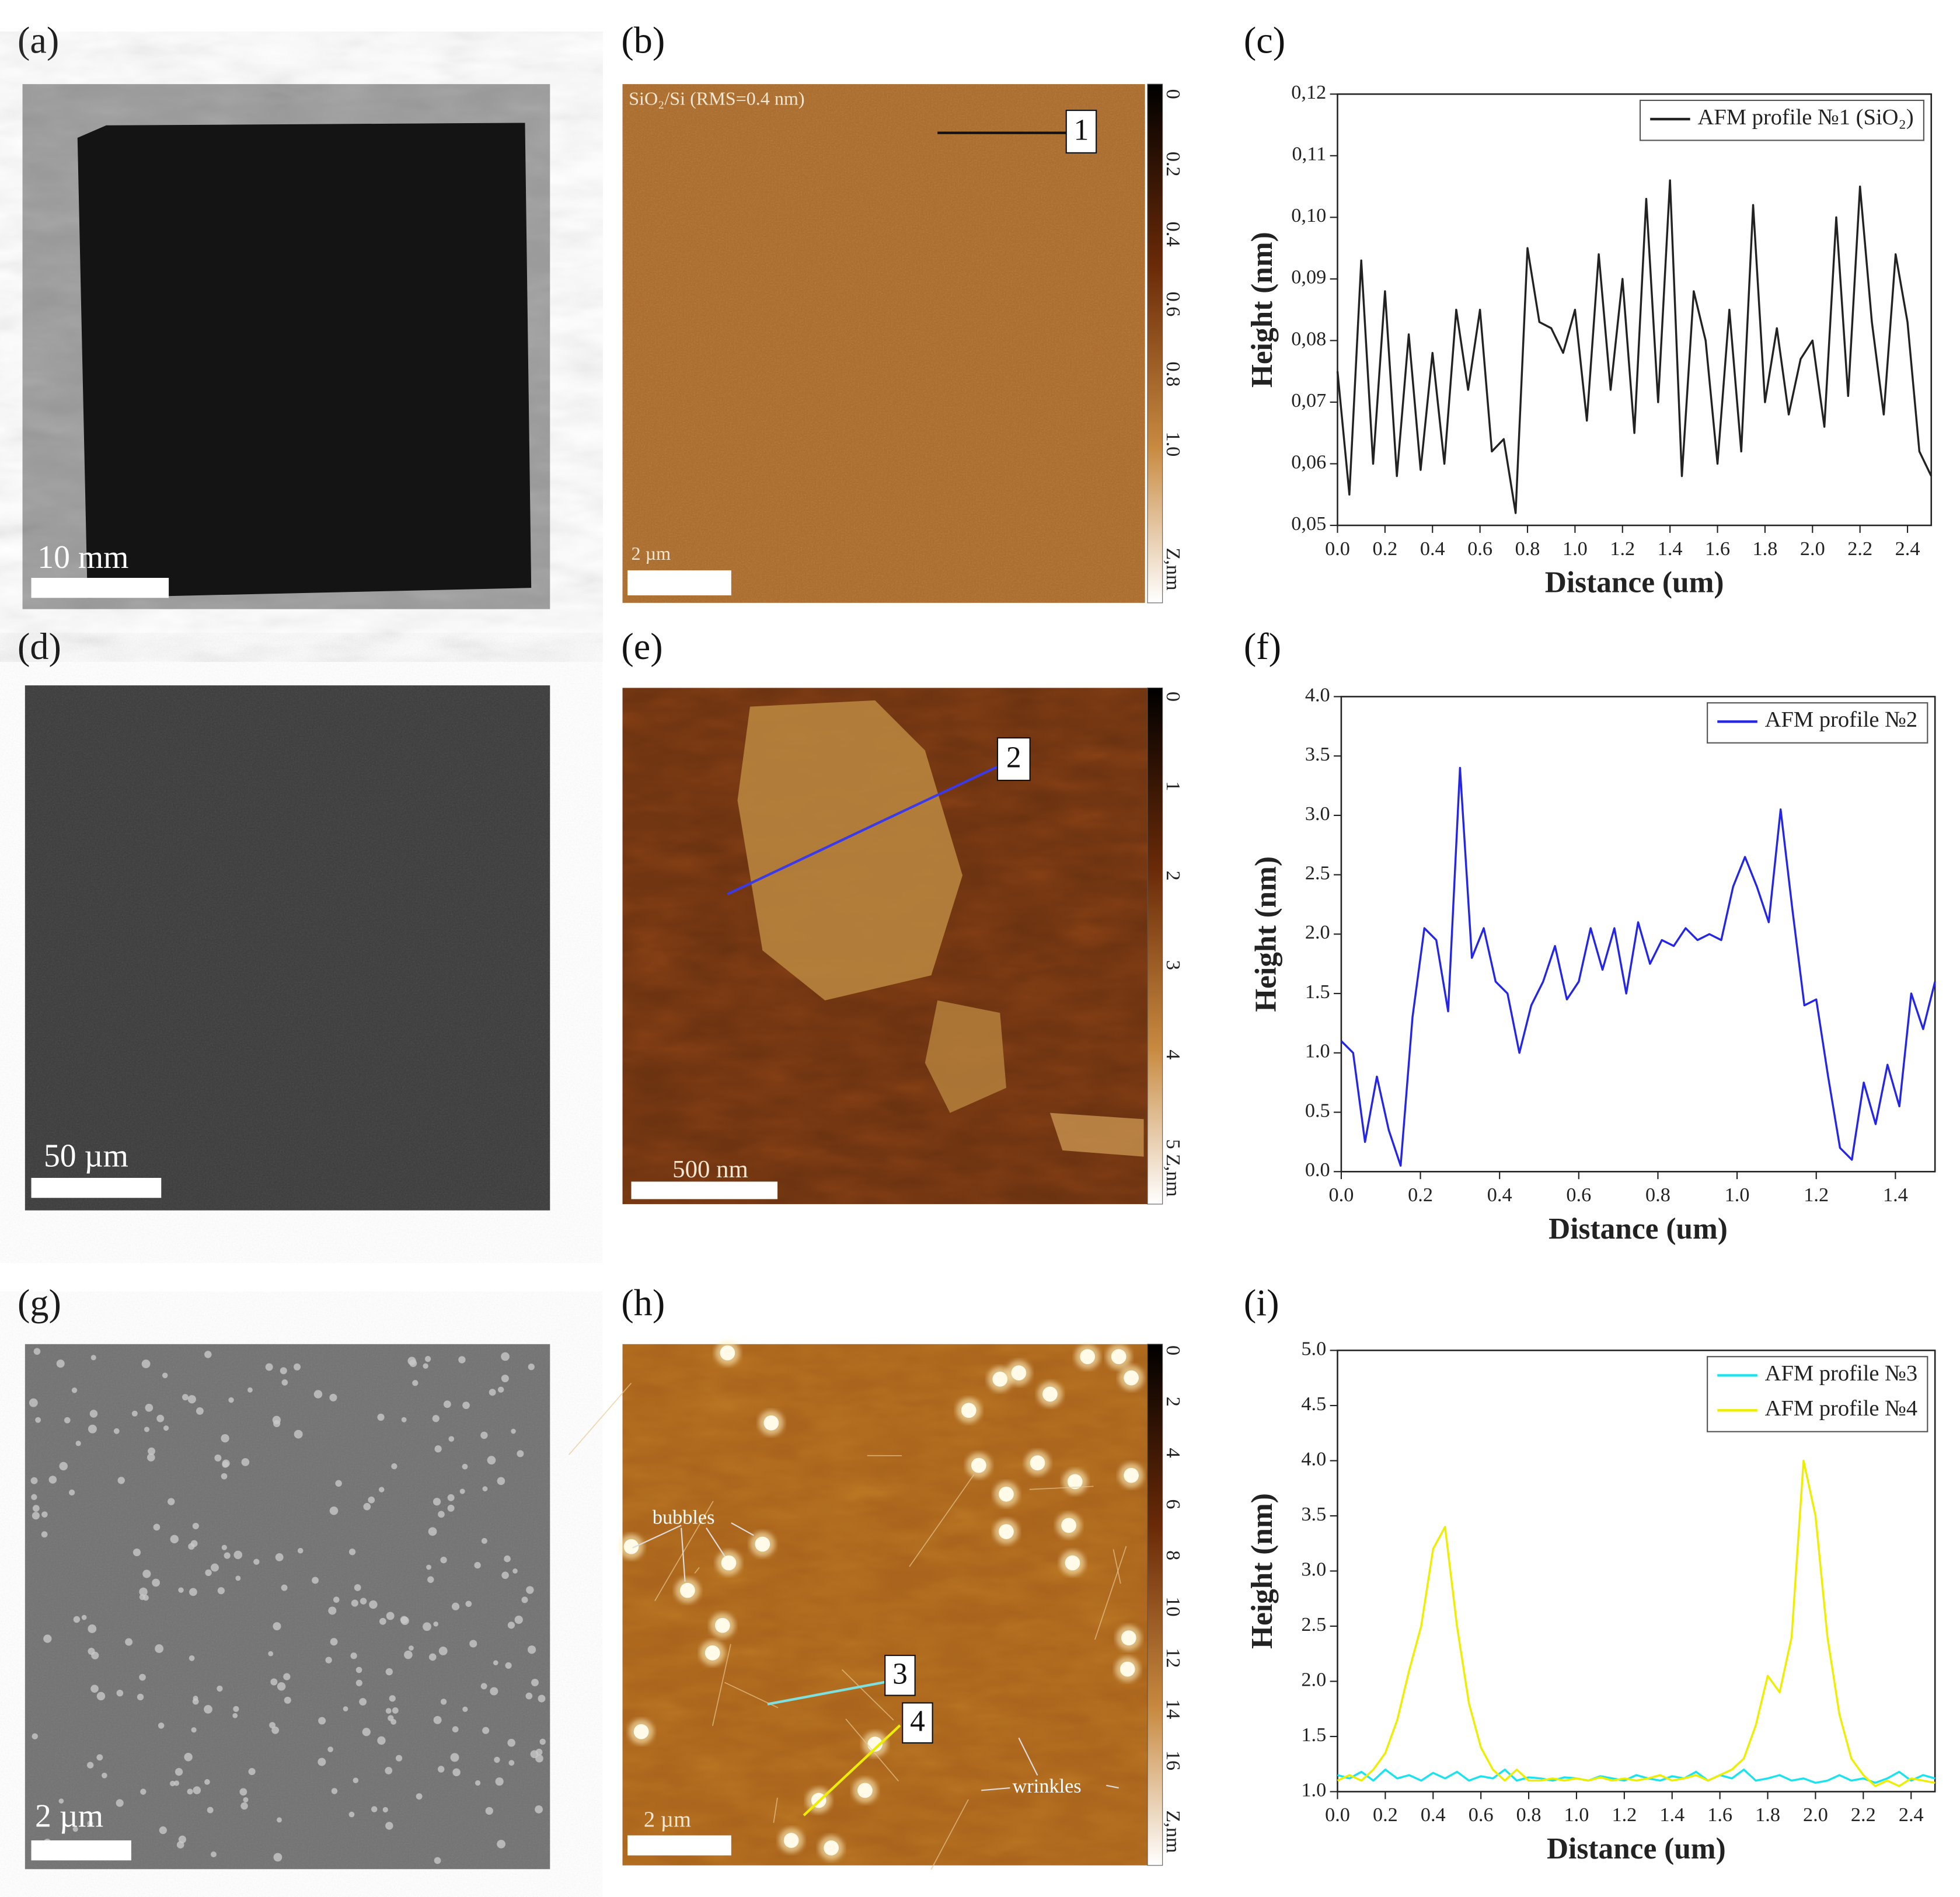 The image size is (1960, 1897). What do you see at coordinates (1638, 1229) in the screenshot?
I see `x-axis-title: Distance (um)` at bounding box center [1638, 1229].